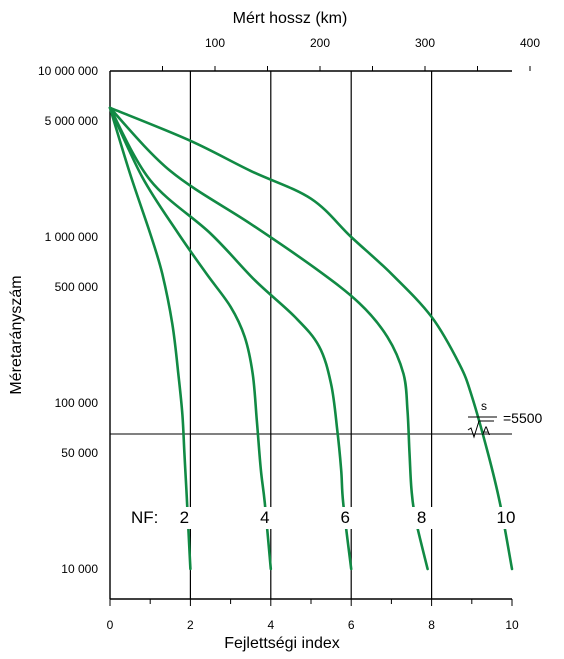 Image resolution: width=564 pixels, height=659 pixels. What do you see at coordinates (270, 625) in the screenshot?
I see `x-tick-label-4: 4` at bounding box center [270, 625].